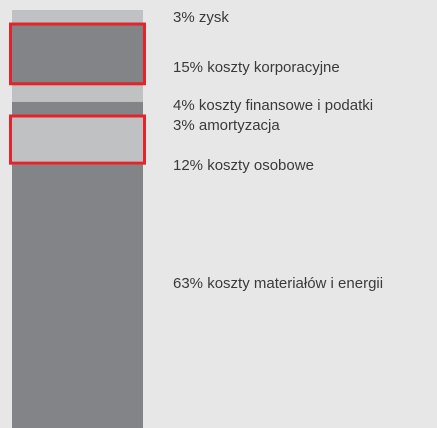 This screenshot has width=437, height=428. What do you see at coordinates (201, 17) in the screenshot?
I see `segment-label-0: 3% zysk` at bounding box center [201, 17].